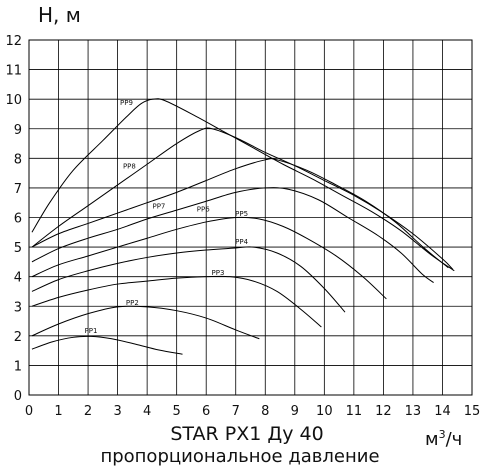 The height and width of the screenshot is (473, 486). I want to click on y-tick-label: 10, so click(13, 100).